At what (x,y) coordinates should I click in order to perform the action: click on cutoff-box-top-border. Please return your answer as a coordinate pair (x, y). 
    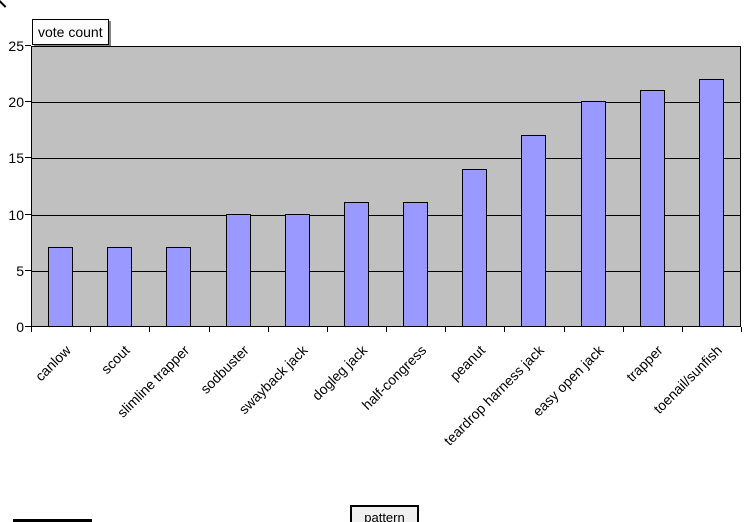
    Looking at the image, I should click on (52, 520).